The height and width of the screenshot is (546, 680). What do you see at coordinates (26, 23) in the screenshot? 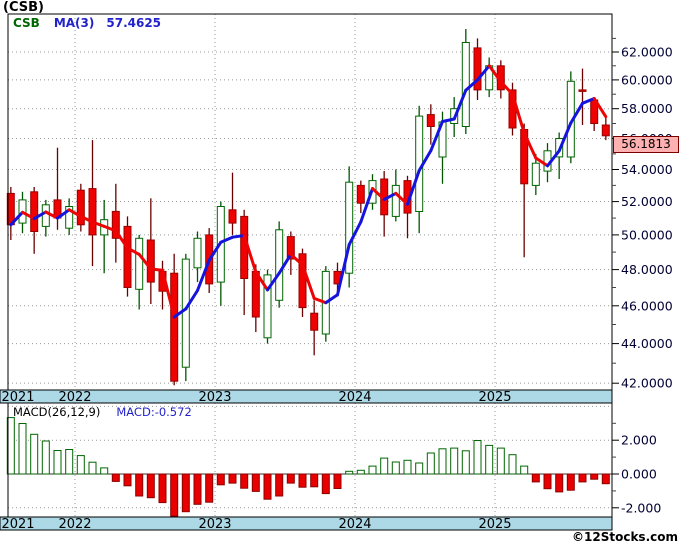
I see `legend-symbol: CSB` at bounding box center [26, 23].